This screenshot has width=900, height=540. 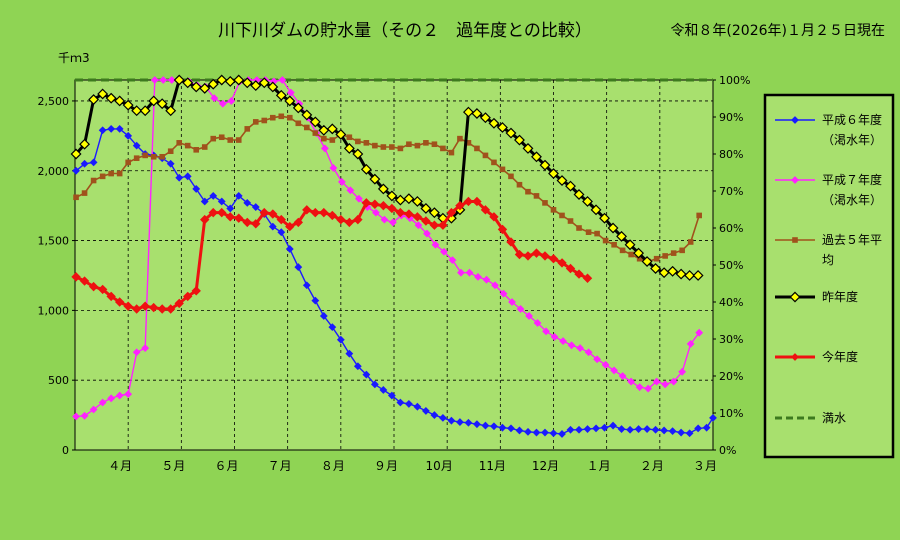 What do you see at coordinates (439, 466) in the screenshot?
I see `x-tick-label: 10月` at bounding box center [439, 466].